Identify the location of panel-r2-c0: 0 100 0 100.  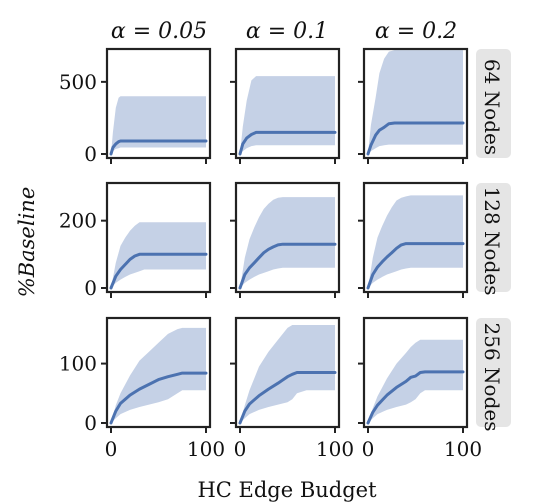
(142, 388).